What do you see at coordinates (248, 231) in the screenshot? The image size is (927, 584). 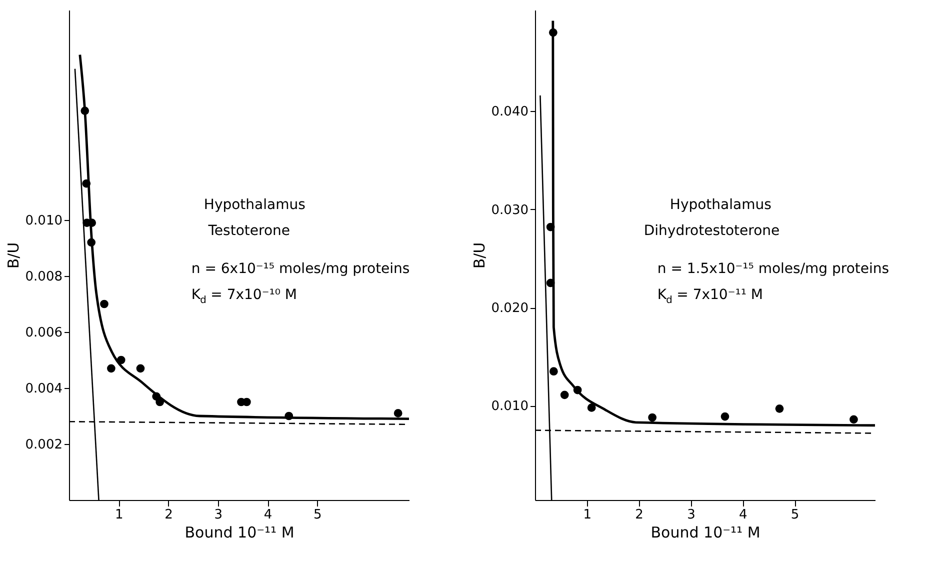 I see `annotation: Testoterone` at bounding box center [248, 231].